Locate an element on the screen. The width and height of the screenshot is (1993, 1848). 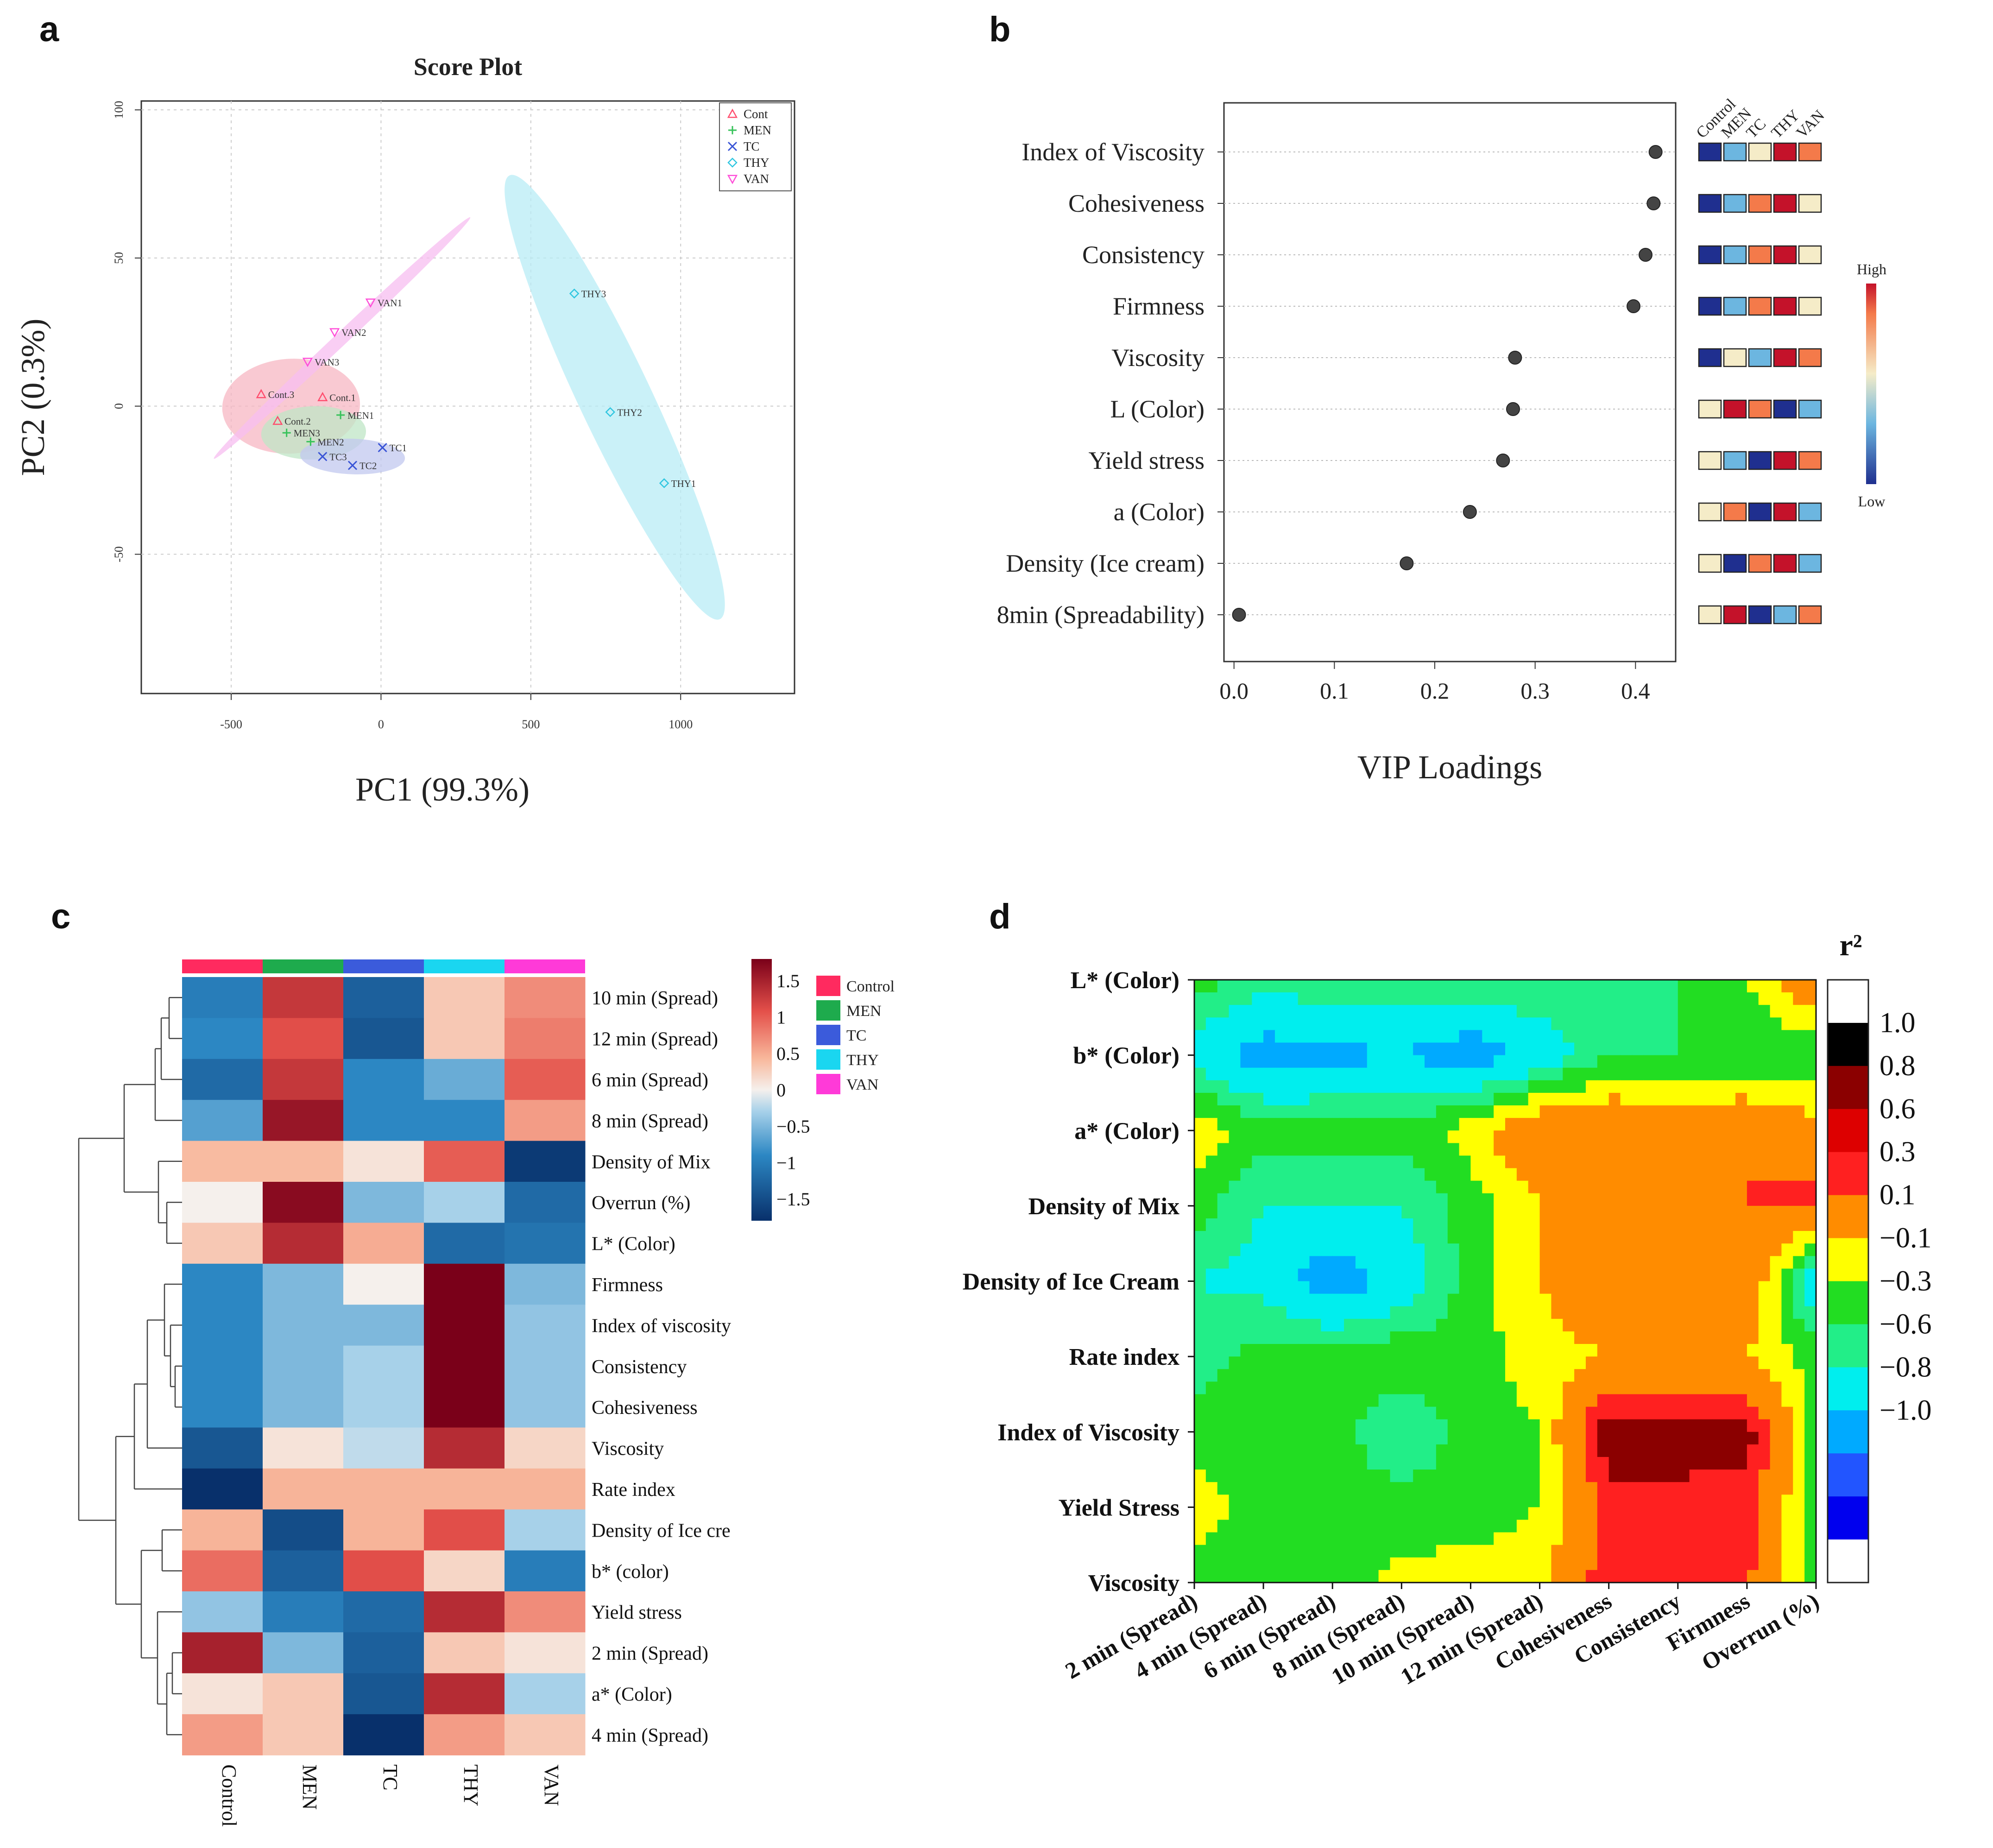
vip-x-axis-label: VIP Loadings is located at coordinates (1450, 767).